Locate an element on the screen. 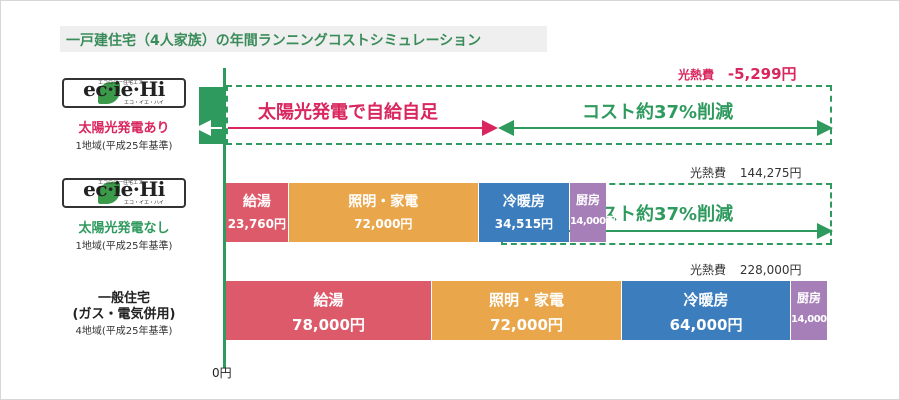 Image resolution: width=900 pixels, height=400 pixels. row2-sub: 1地域(平成25年基準) is located at coordinates (124, 246).